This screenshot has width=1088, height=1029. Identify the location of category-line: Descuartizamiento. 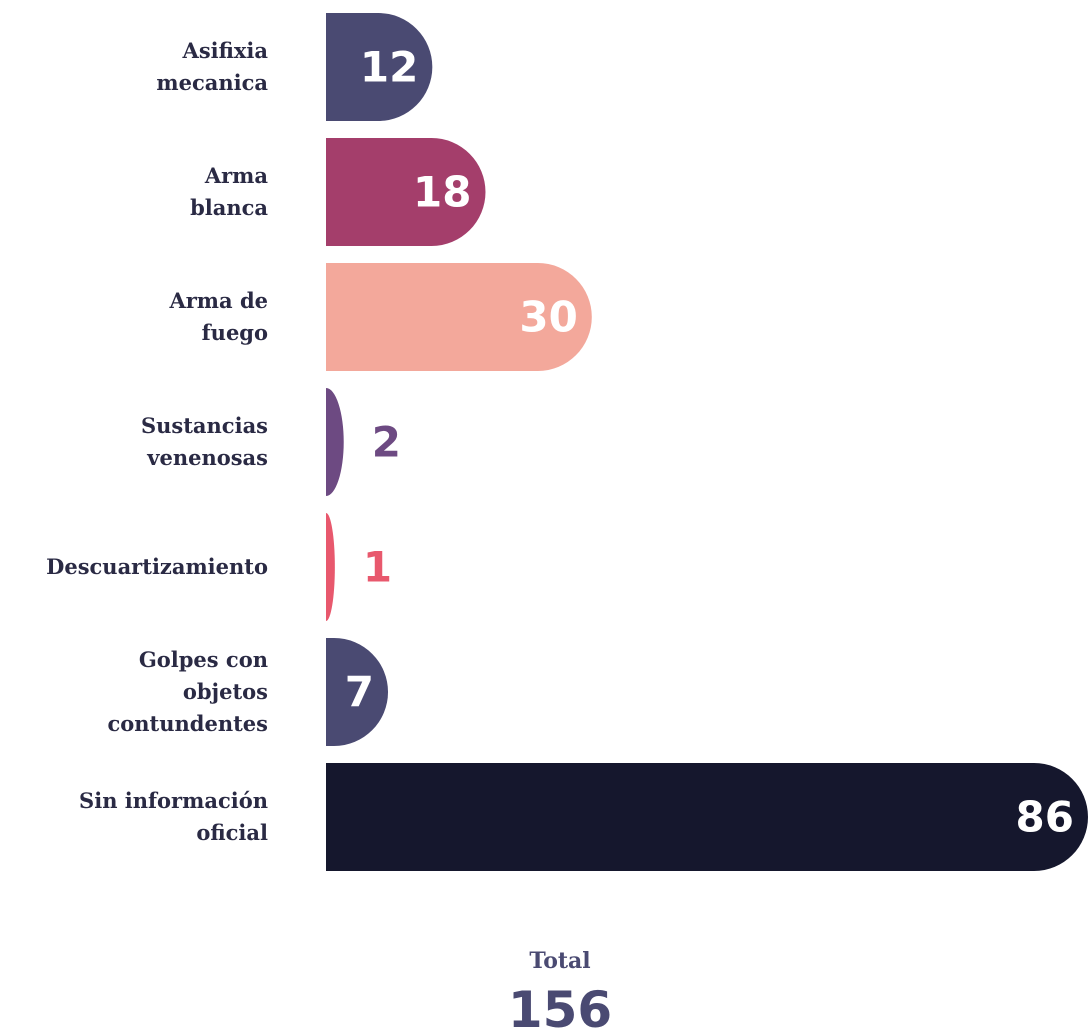
(157, 566).